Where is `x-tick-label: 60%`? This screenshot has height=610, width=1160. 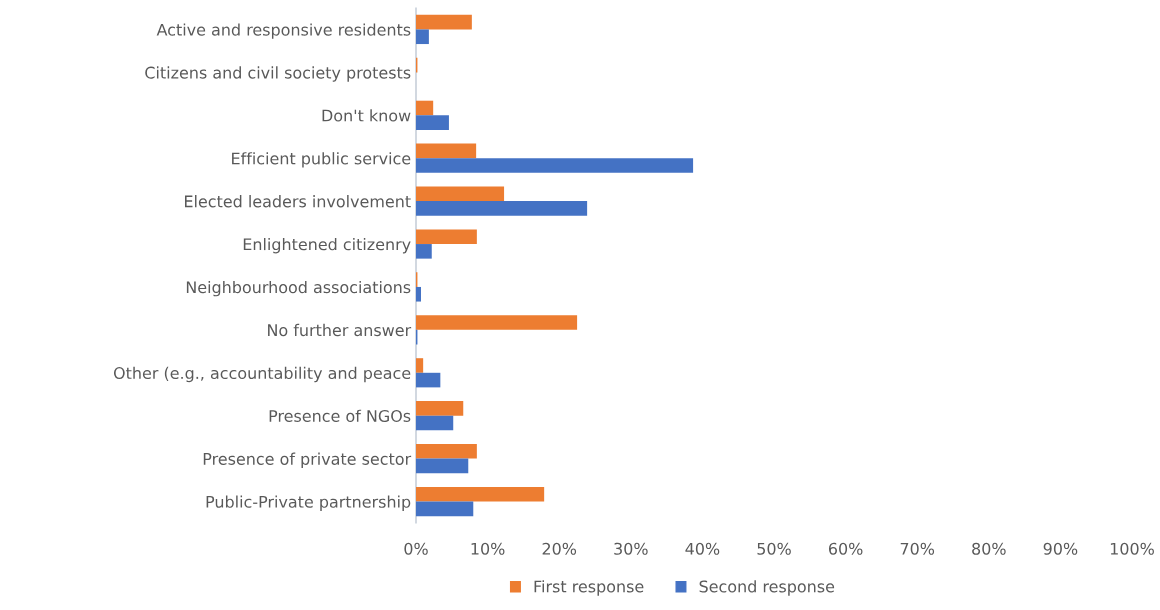
x-tick-label: 60% is located at coordinates (845, 548).